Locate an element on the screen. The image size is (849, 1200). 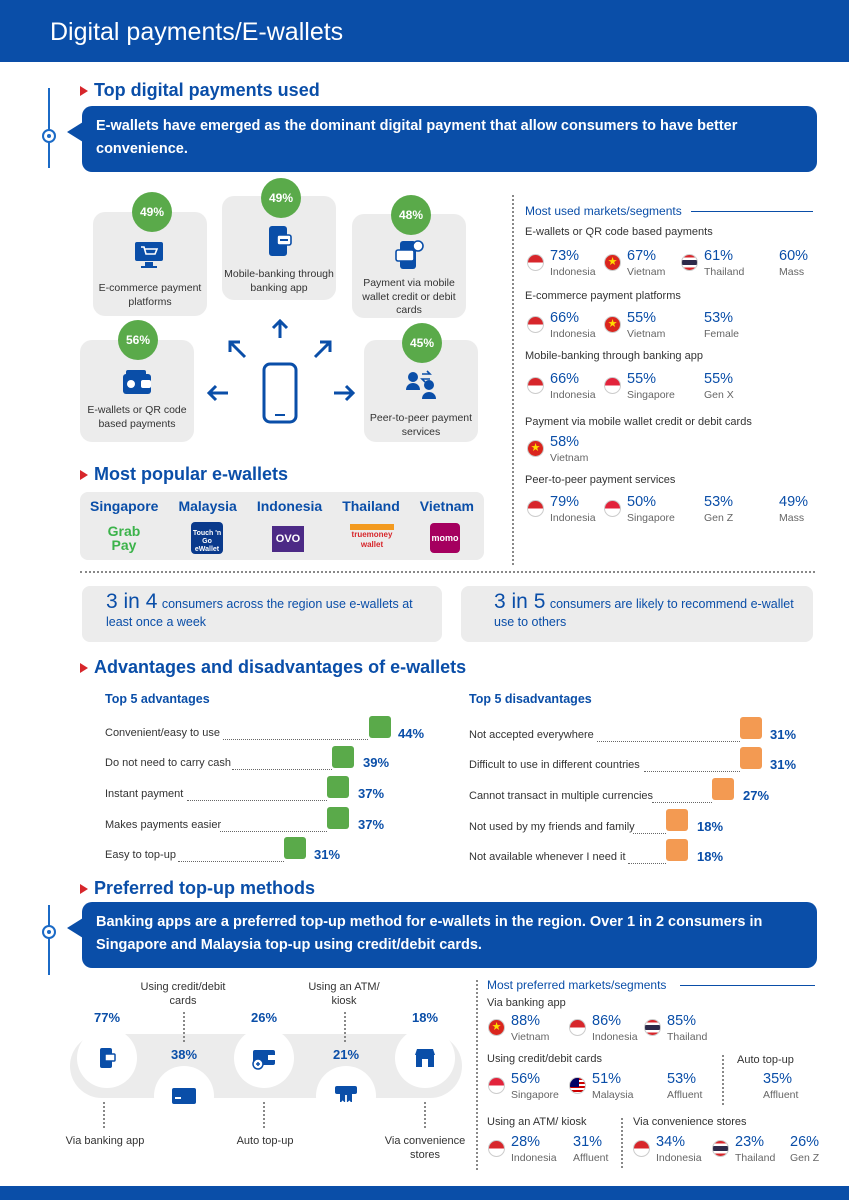
segment-value: 66% is located at coordinates (565, 318).